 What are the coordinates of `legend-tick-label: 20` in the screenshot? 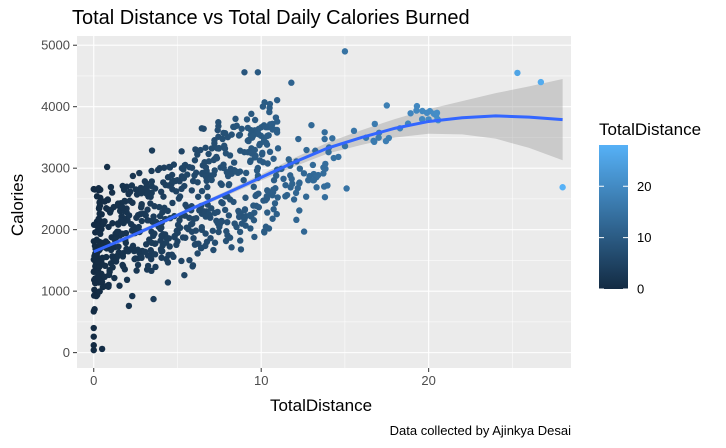 It's located at (644, 186).